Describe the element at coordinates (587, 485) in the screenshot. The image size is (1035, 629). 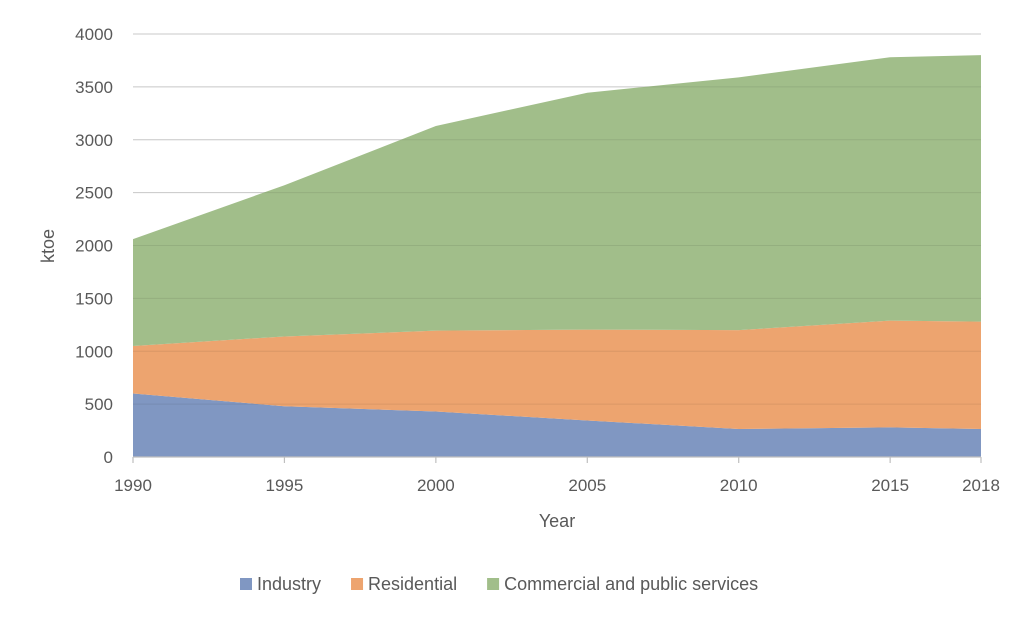
I see `x-tick-label: 2005` at that location.